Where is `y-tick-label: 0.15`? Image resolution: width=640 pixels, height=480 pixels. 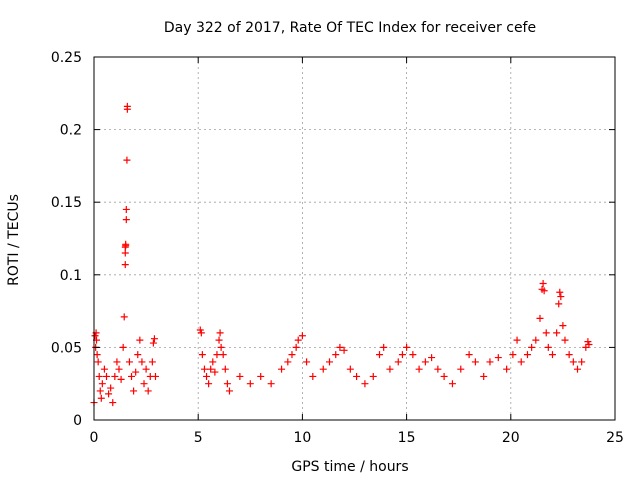
y-tick-label: 0.15 is located at coordinates (66, 203).